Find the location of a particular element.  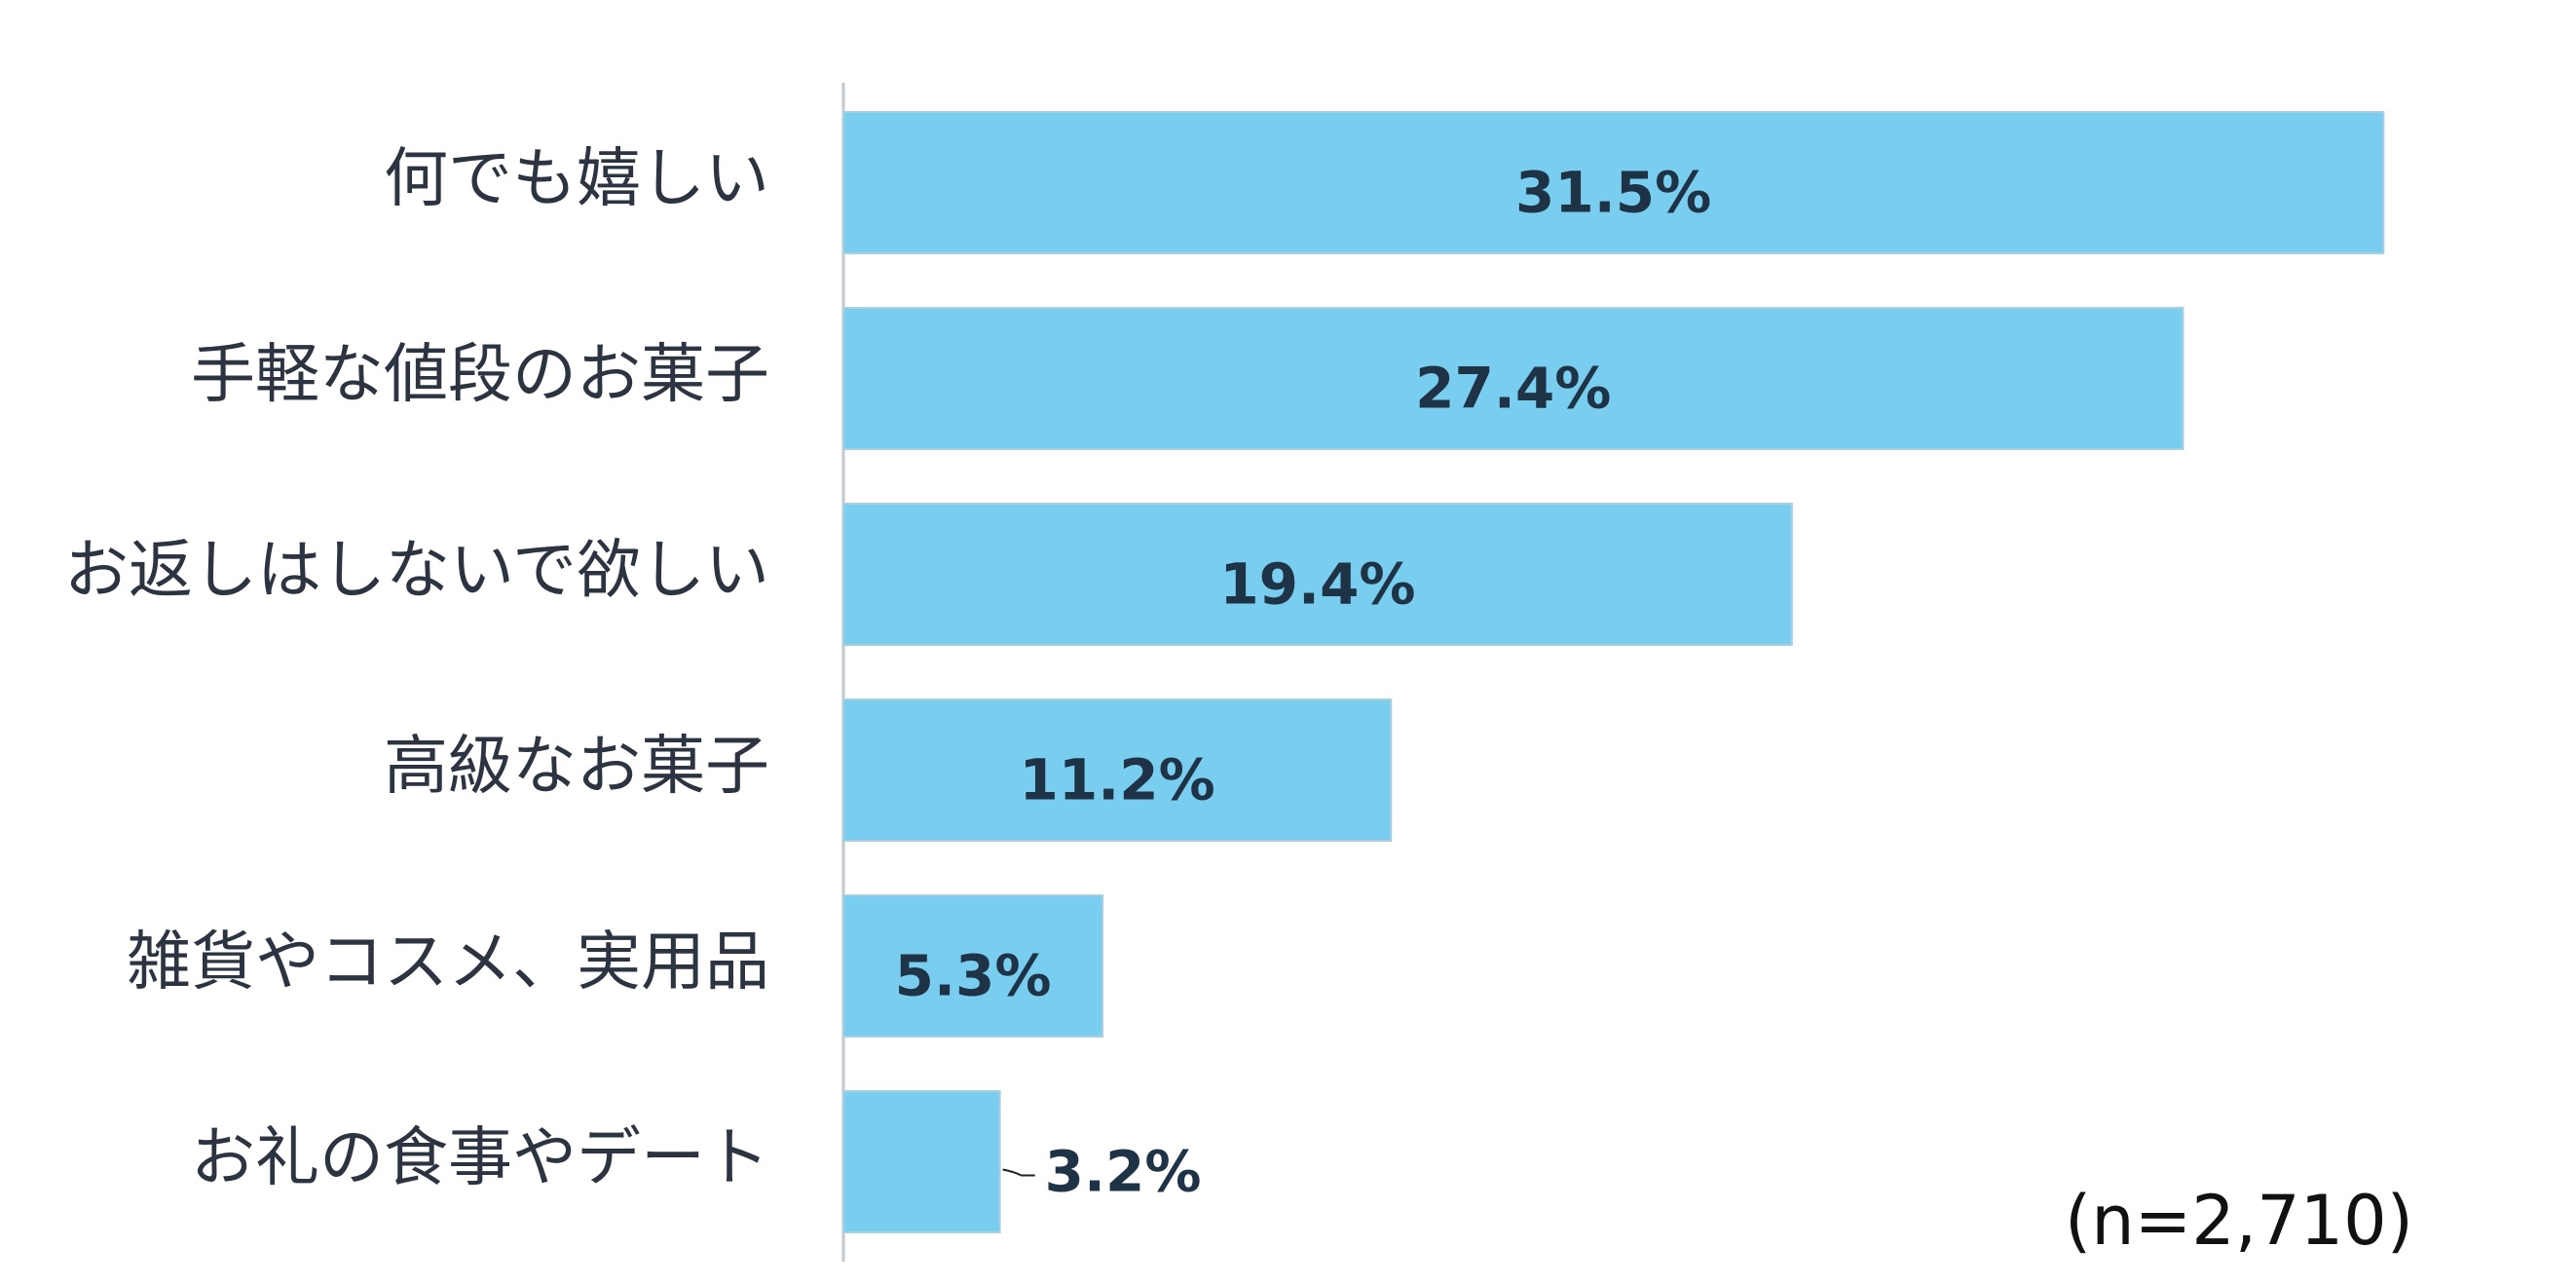

category-label: お返しはしないで欲しい is located at coordinates (416, 570).